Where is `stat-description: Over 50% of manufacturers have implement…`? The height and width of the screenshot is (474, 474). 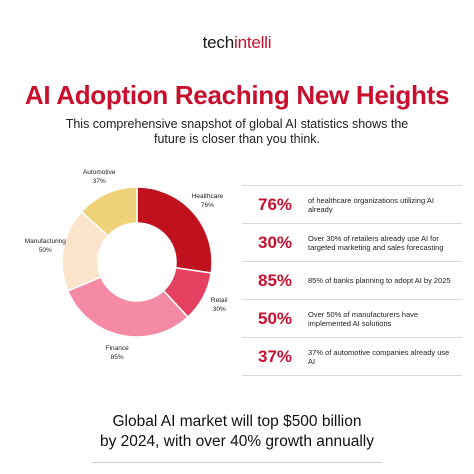
stat-description: Over 50% of manufacturers have implement… is located at coordinates (363, 318).